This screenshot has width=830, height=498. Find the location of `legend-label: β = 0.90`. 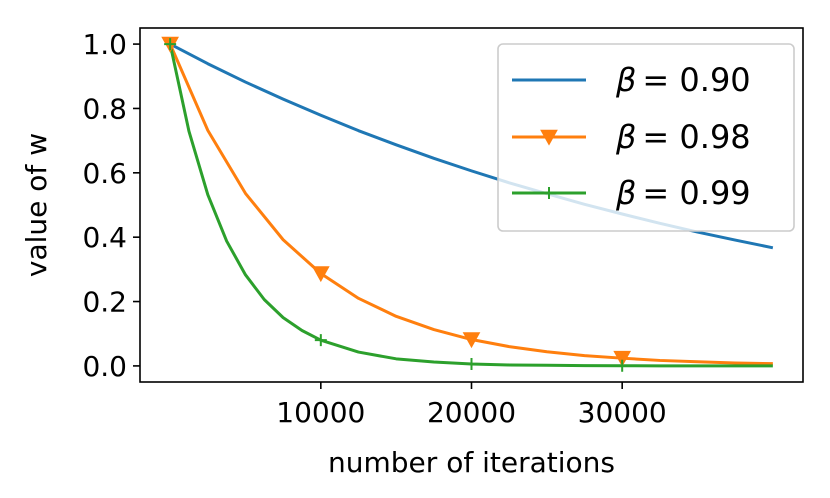

legend-label: β = 0.90 is located at coordinates (683, 80).